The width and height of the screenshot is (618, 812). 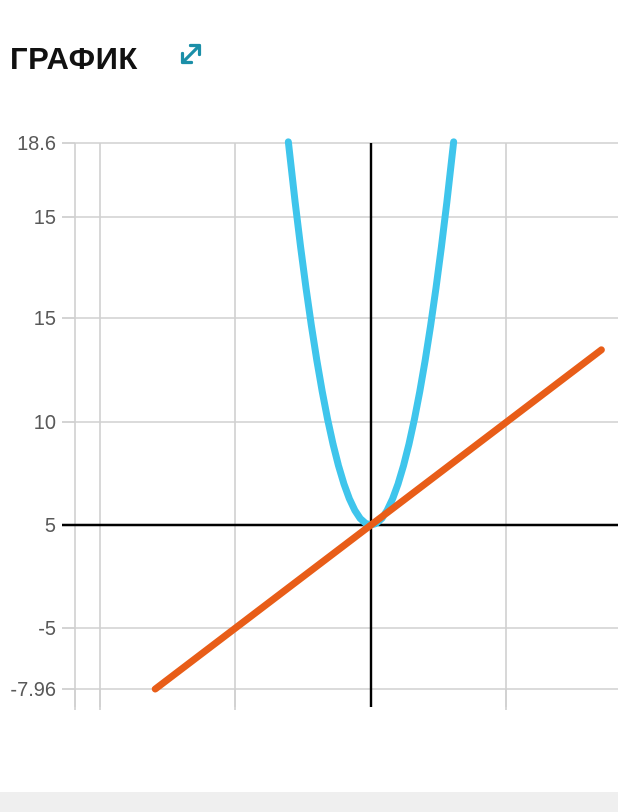 I want to click on expand-arrows-icon, so click(x=191, y=55).